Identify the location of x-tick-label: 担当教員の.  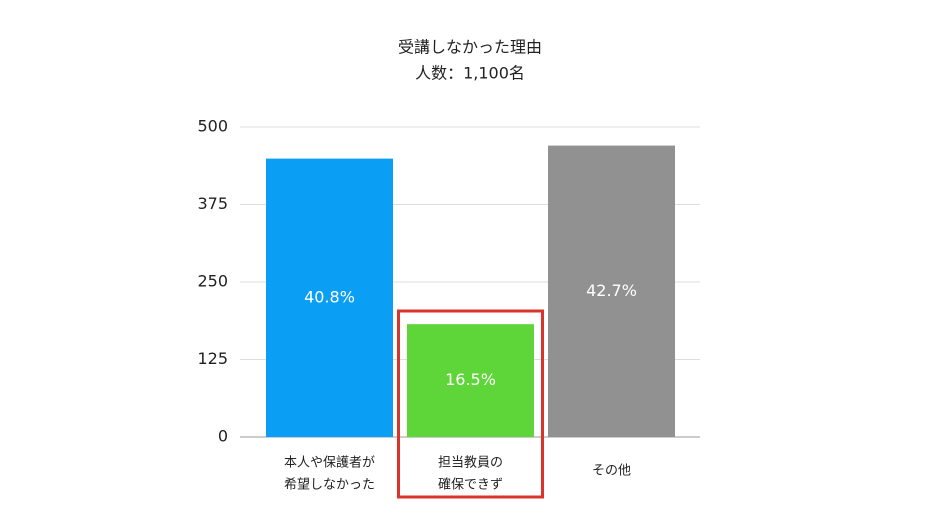
(470, 463).